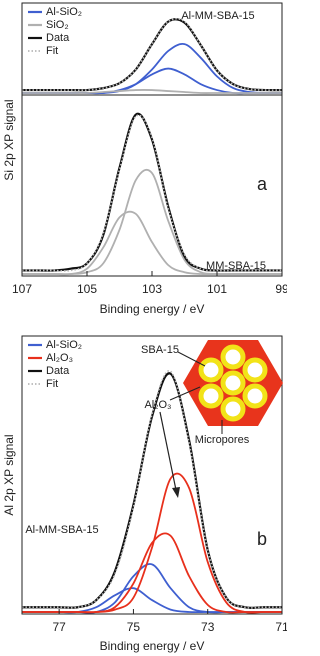 This screenshot has height=656, width=320. Describe the element at coordinates (281, 627) in the screenshot. I see `x-tick-label: 71` at that location.